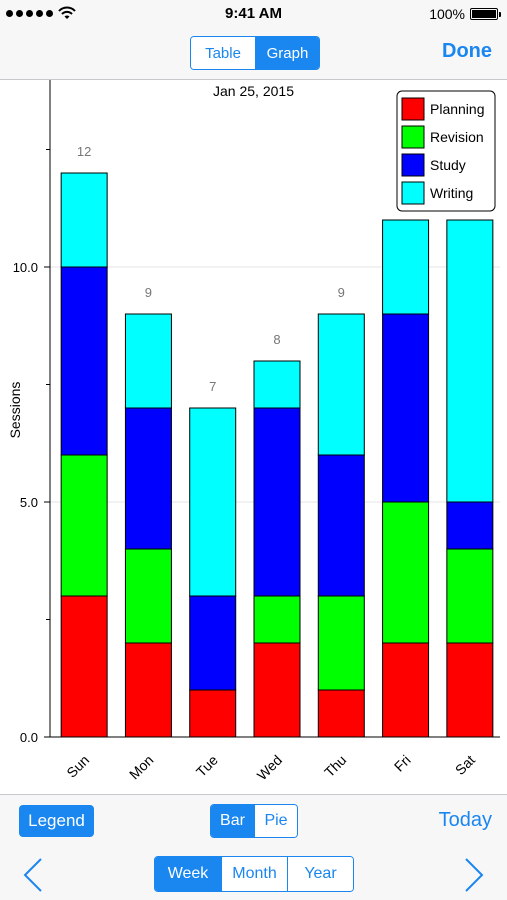  What do you see at coordinates (277, 502) in the screenshot?
I see `bar-segment-study-wed` at bounding box center [277, 502].